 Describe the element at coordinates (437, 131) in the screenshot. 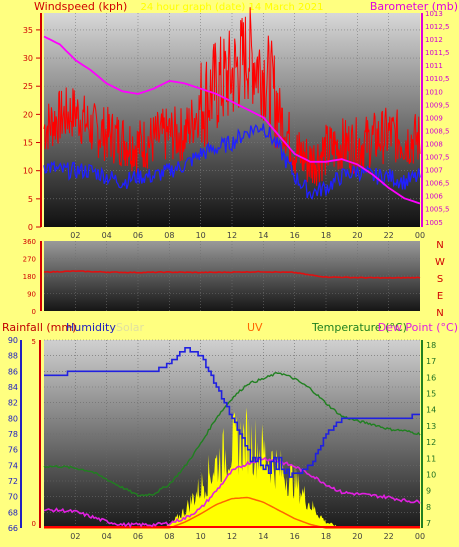

I see `baro-y-tick-label: 1008,5` at that location.